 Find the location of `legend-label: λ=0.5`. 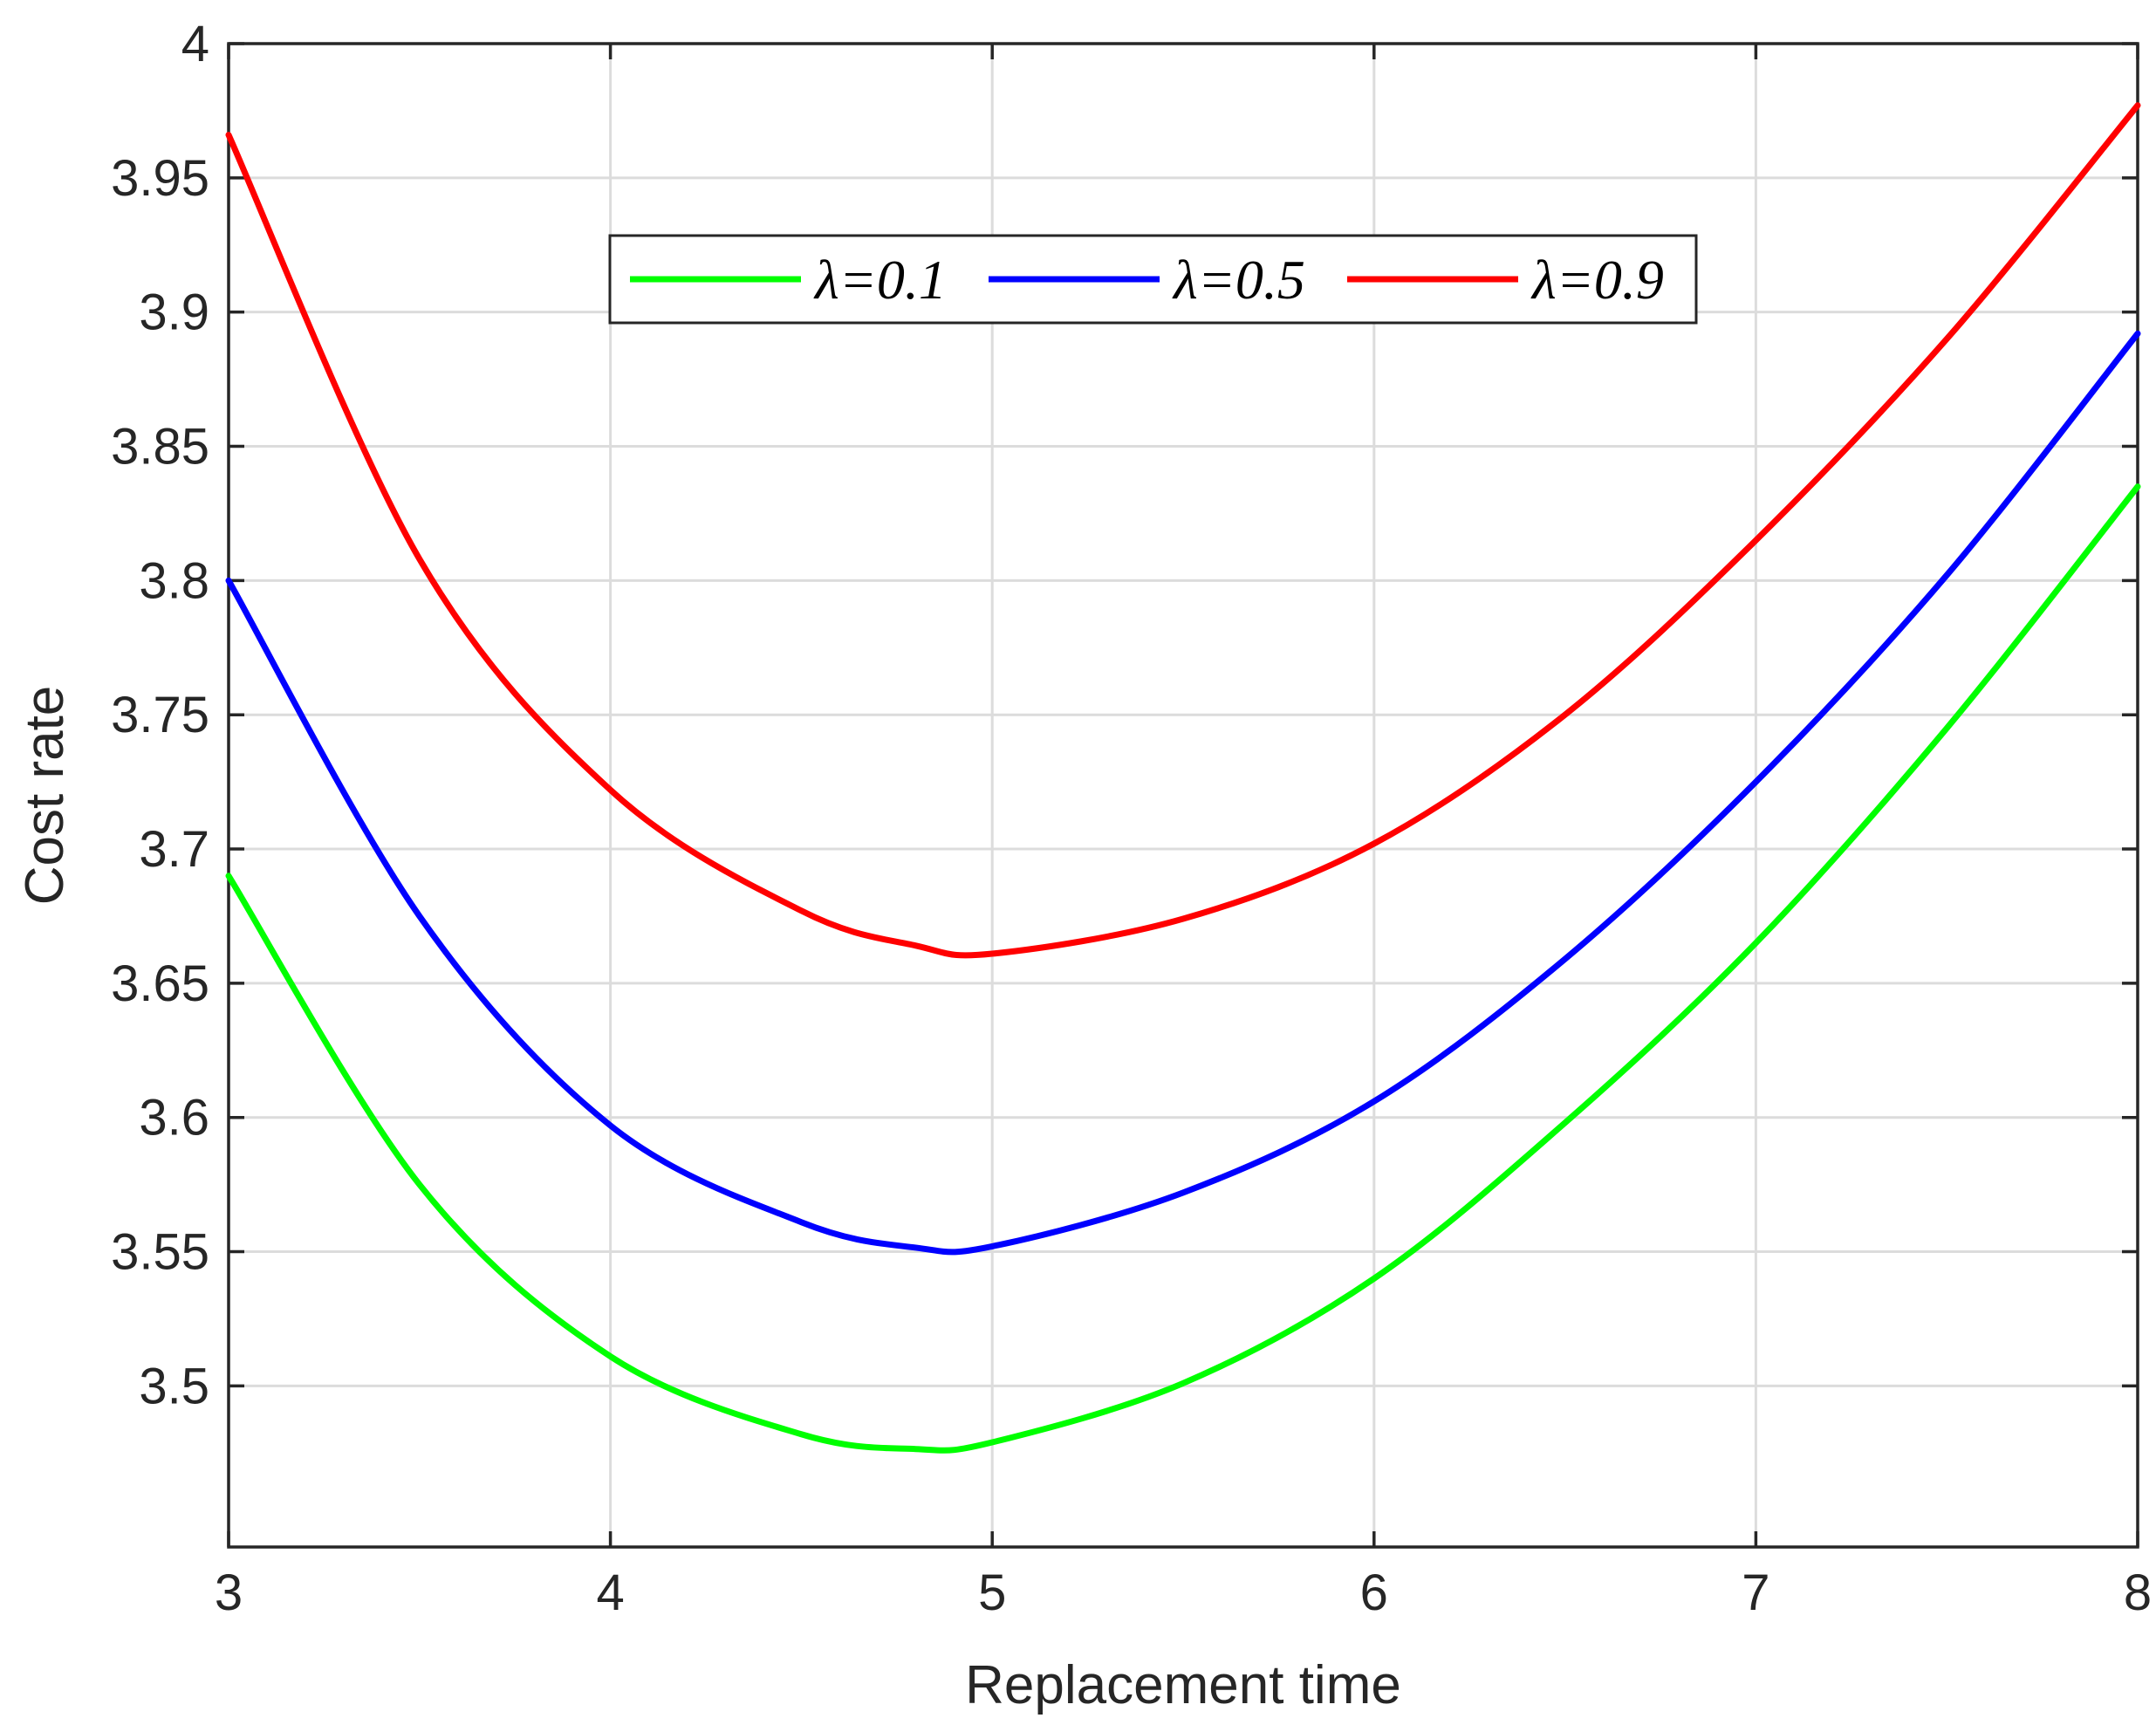

legend-label: λ=0.5 is located at coordinates (1238, 280).